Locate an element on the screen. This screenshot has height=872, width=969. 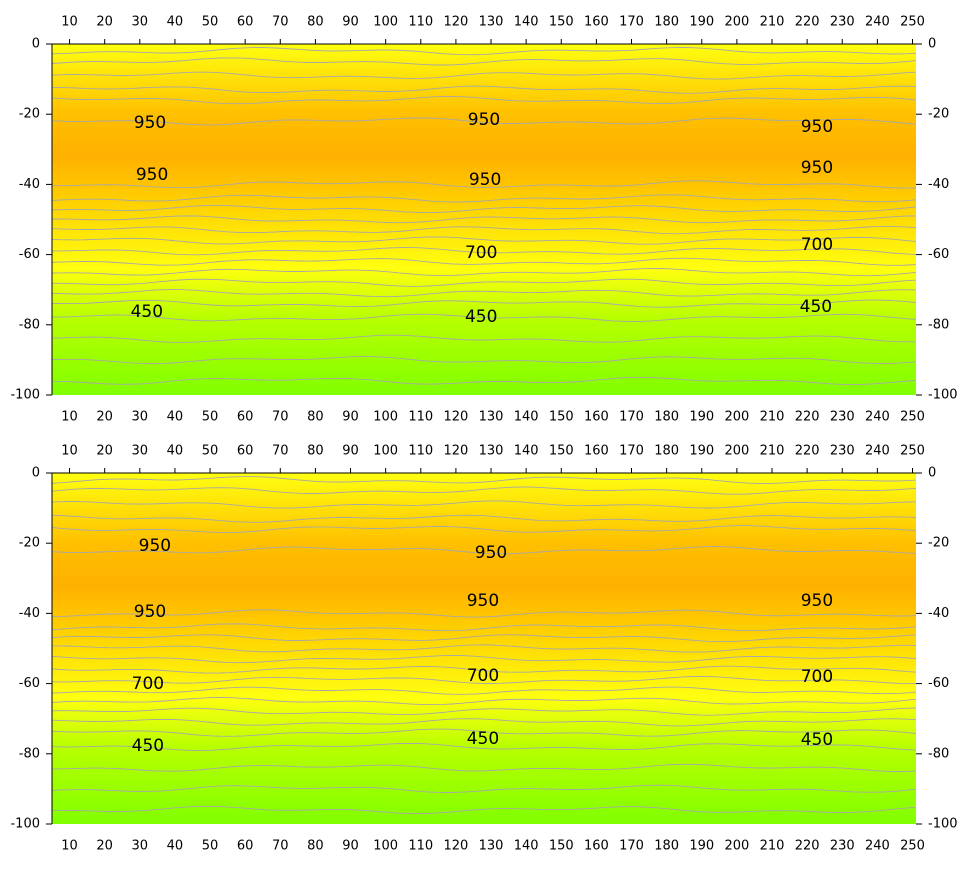
x-tick-label: 190 is located at coordinates (701, 417).